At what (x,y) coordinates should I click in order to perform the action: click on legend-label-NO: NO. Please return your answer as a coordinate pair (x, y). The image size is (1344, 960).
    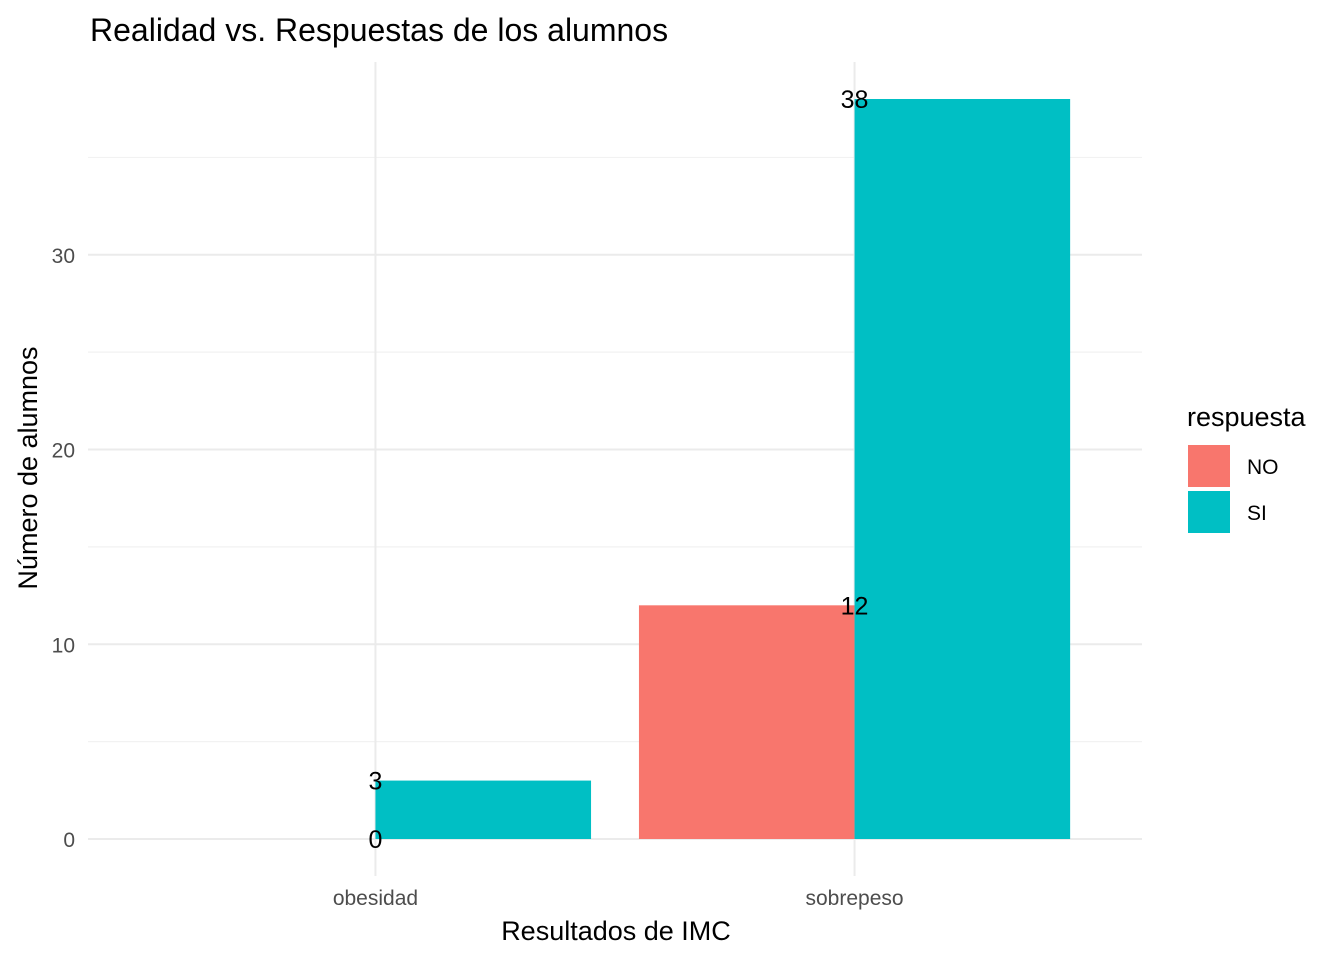
    Looking at the image, I should click on (1263, 467).